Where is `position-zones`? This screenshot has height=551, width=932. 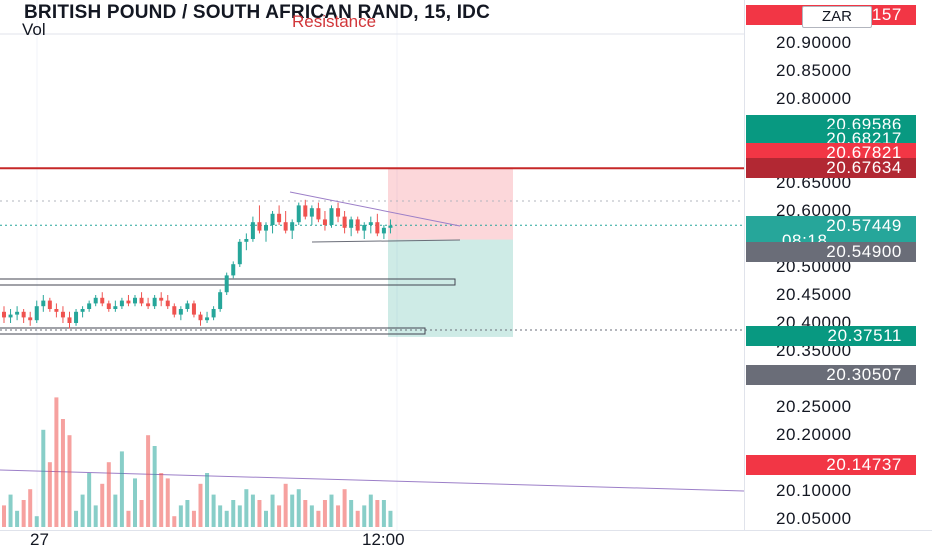 position-zones is located at coordinates (450, 252).